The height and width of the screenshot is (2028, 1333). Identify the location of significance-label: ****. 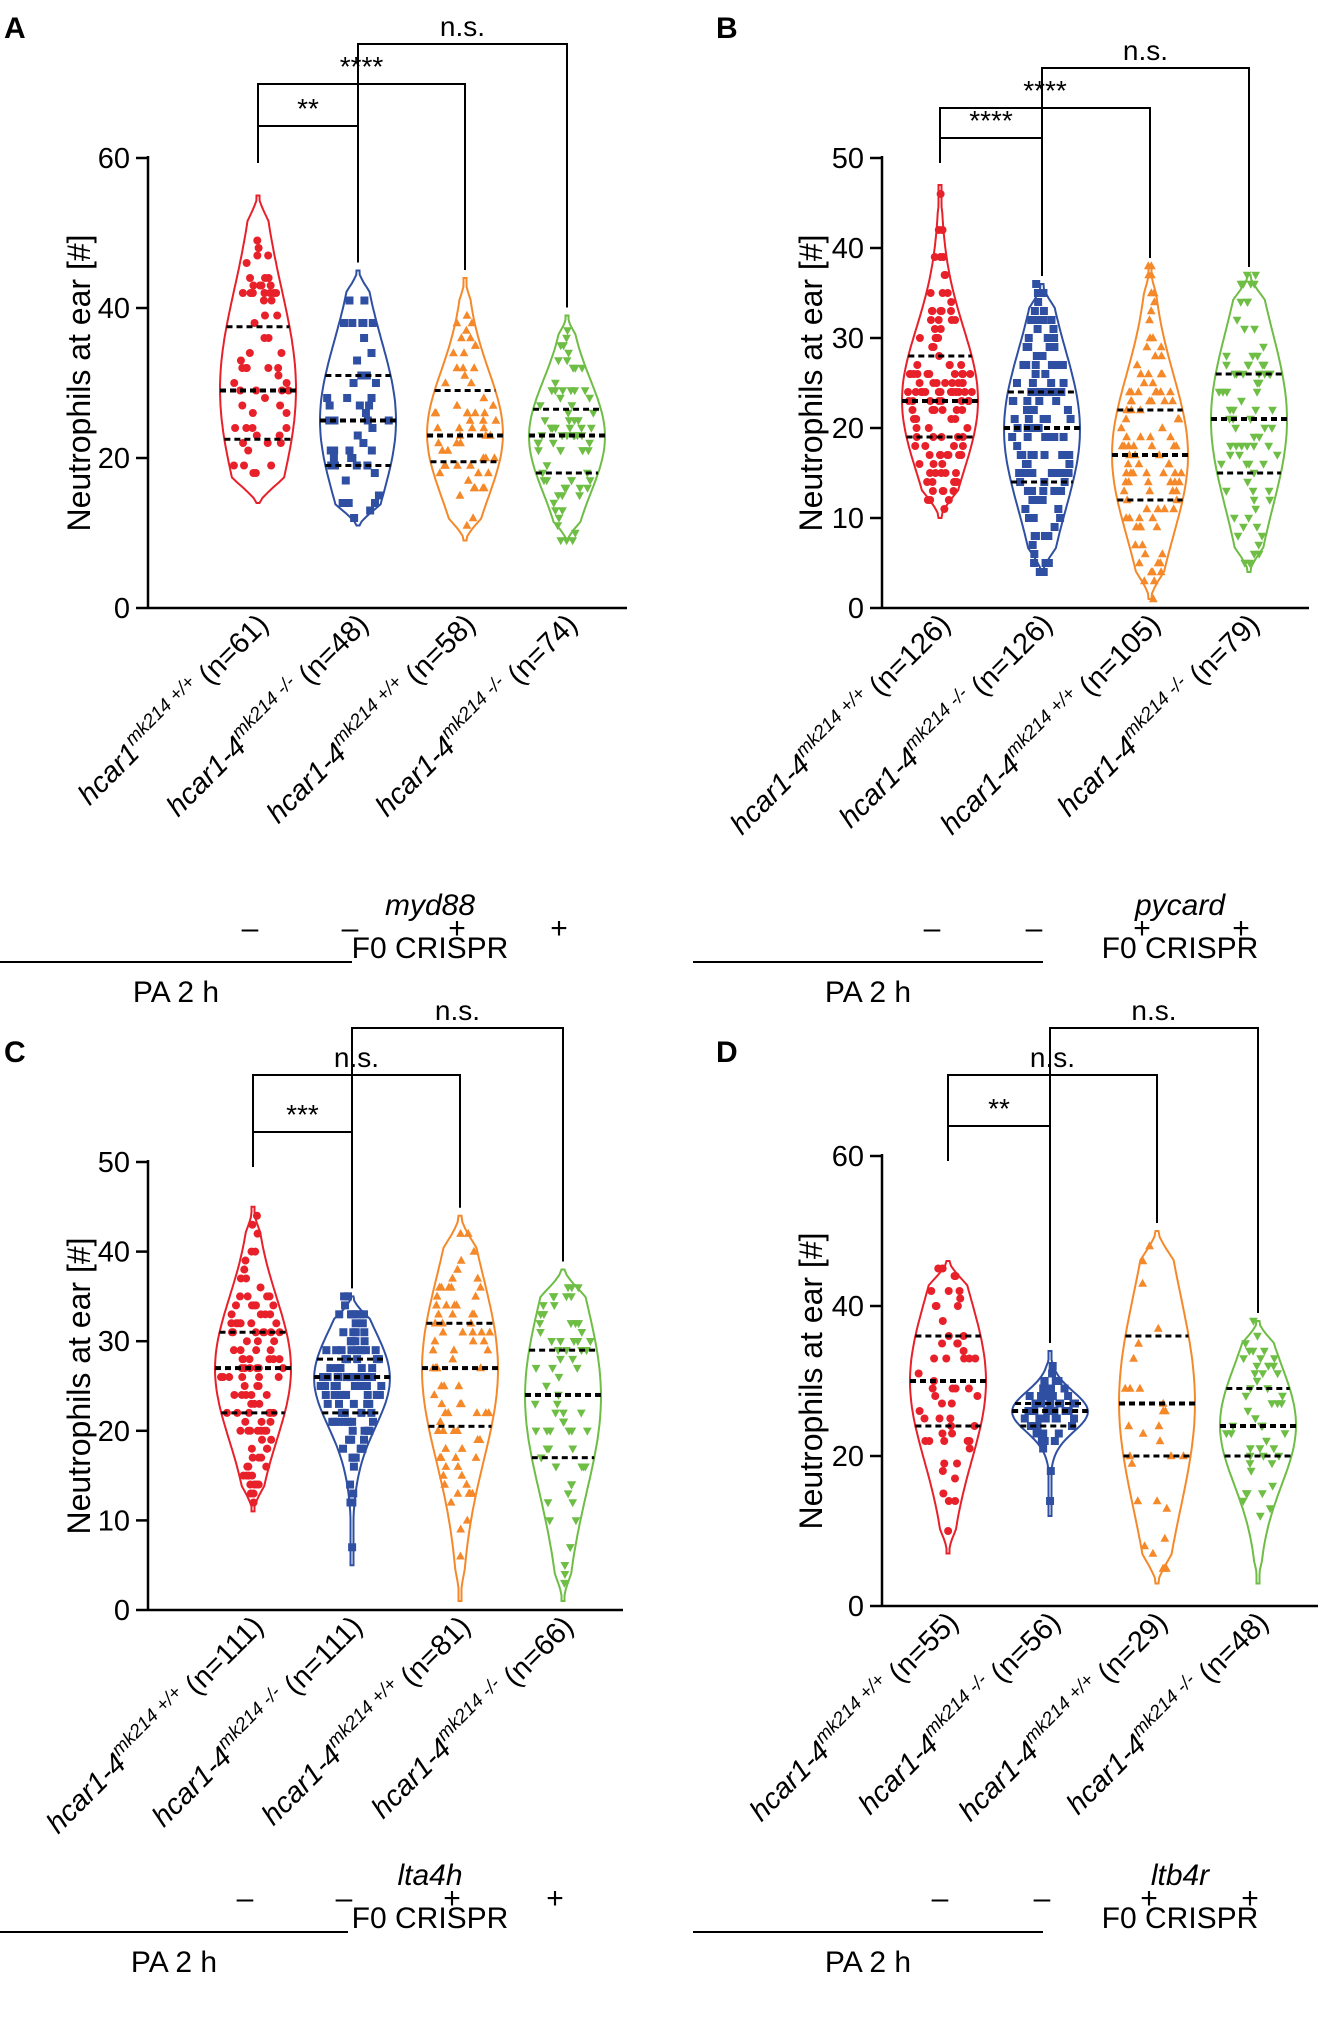
(362, 66).